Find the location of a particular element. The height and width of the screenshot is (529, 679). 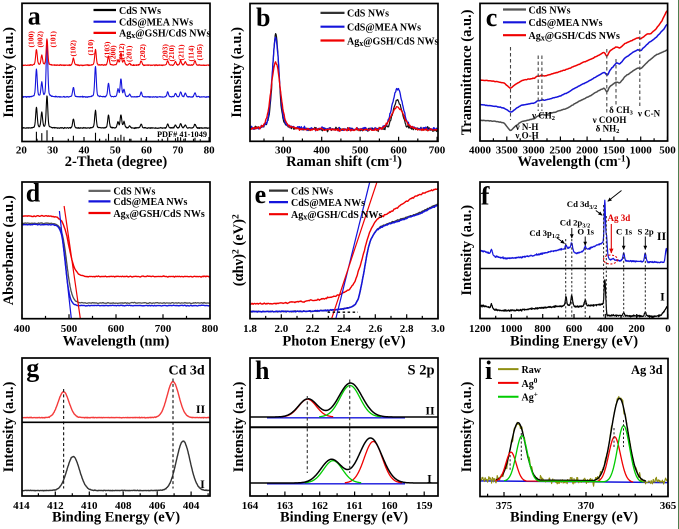

svg-text: 800 is located at coordinates (210, 329).